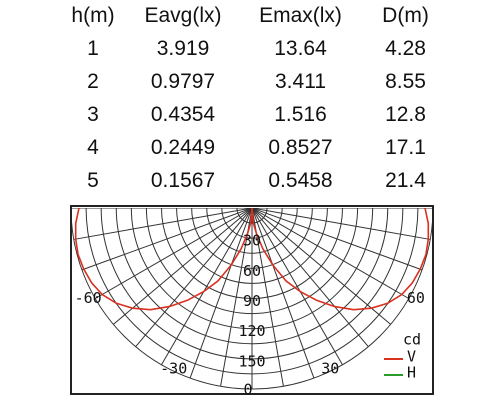 The image size is (500, 400). Describe the element at coordinates (405, 180) in the screenshot. I see `table-cell: 21.4` at that location.